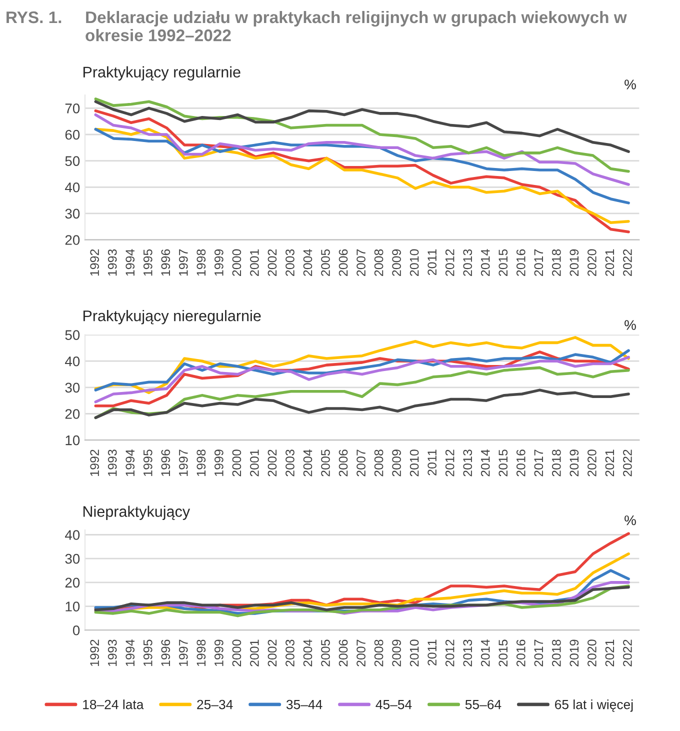 The image size is (680, 731). What do you see at coordinates (34, 17) in the screenshot?
I see `text: RYS. 1.` at bounding box center [34, 17].